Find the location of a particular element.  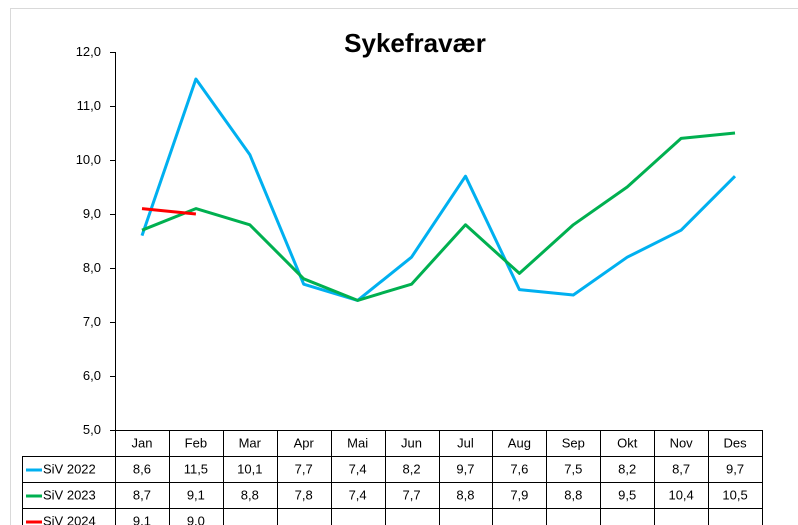

x-tick-label: Des is located at coordinates (735, 442).